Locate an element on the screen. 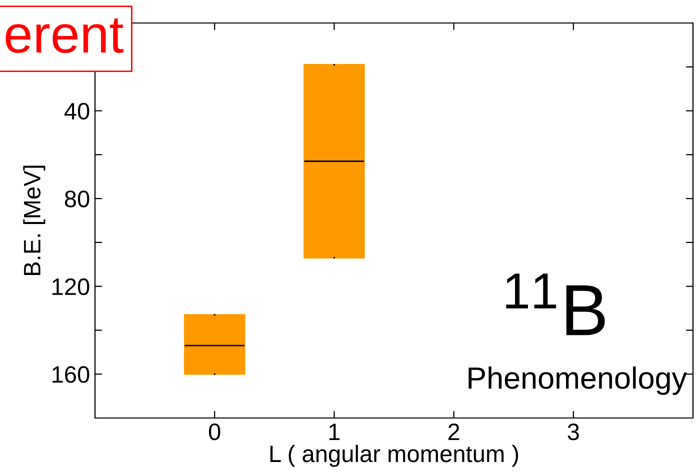 The width and height of the screenshot is (698, 475). y-tick-label: 40 is located at coordinates (77, 111).